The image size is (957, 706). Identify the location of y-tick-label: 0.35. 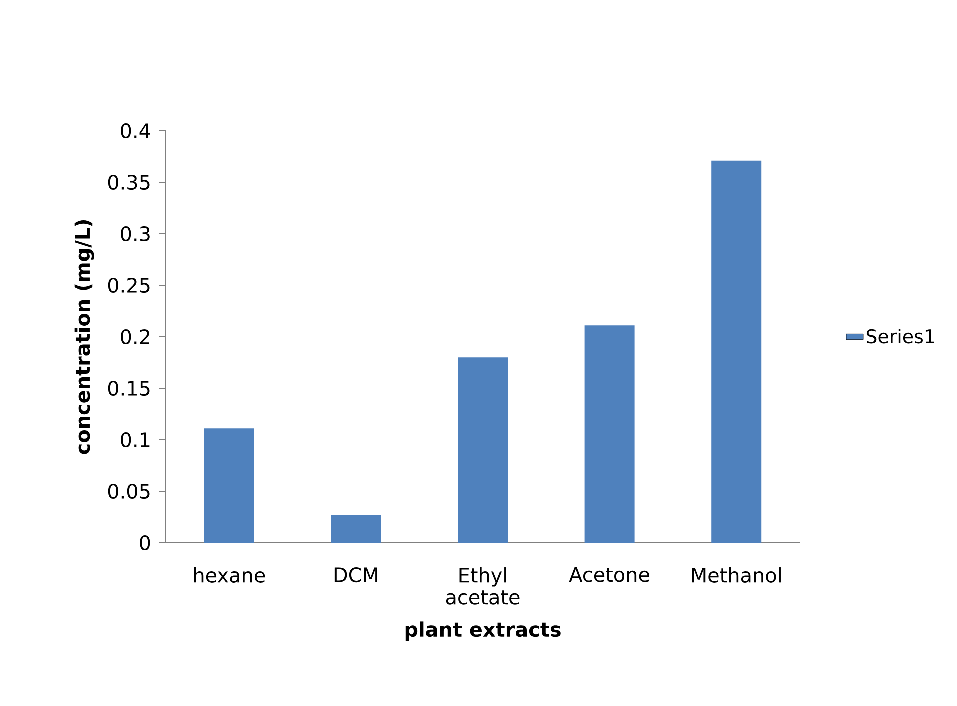
(129, 182).